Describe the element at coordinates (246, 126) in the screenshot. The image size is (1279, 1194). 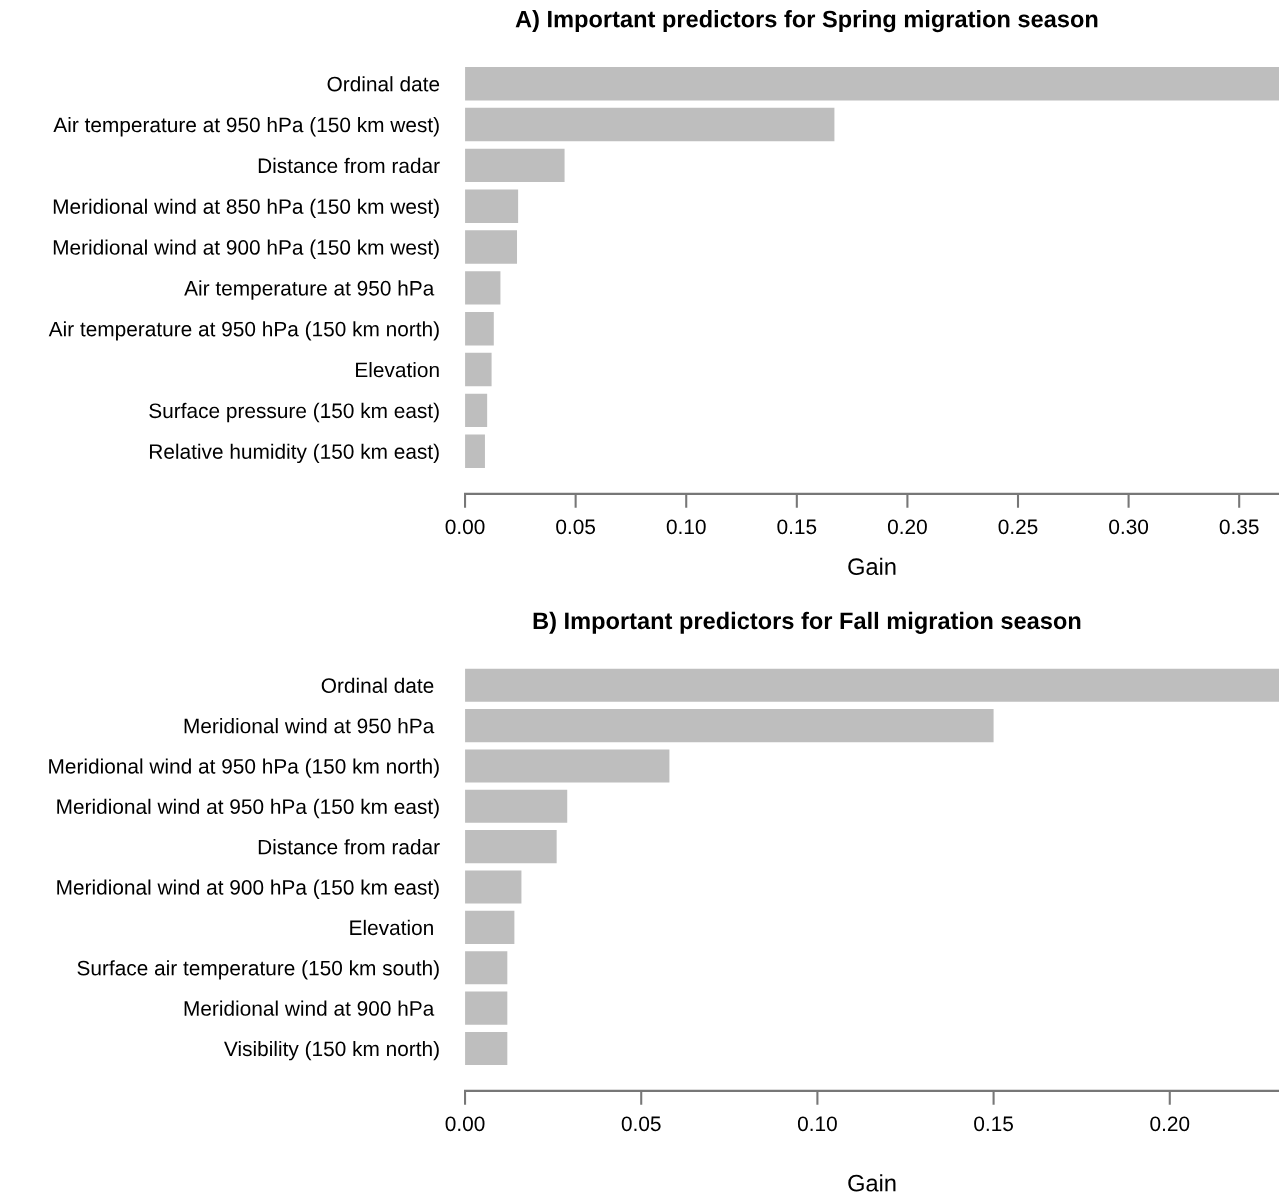
I see `y-tick-label: Air temperature at 950 hPa (150 km west)` at that location.